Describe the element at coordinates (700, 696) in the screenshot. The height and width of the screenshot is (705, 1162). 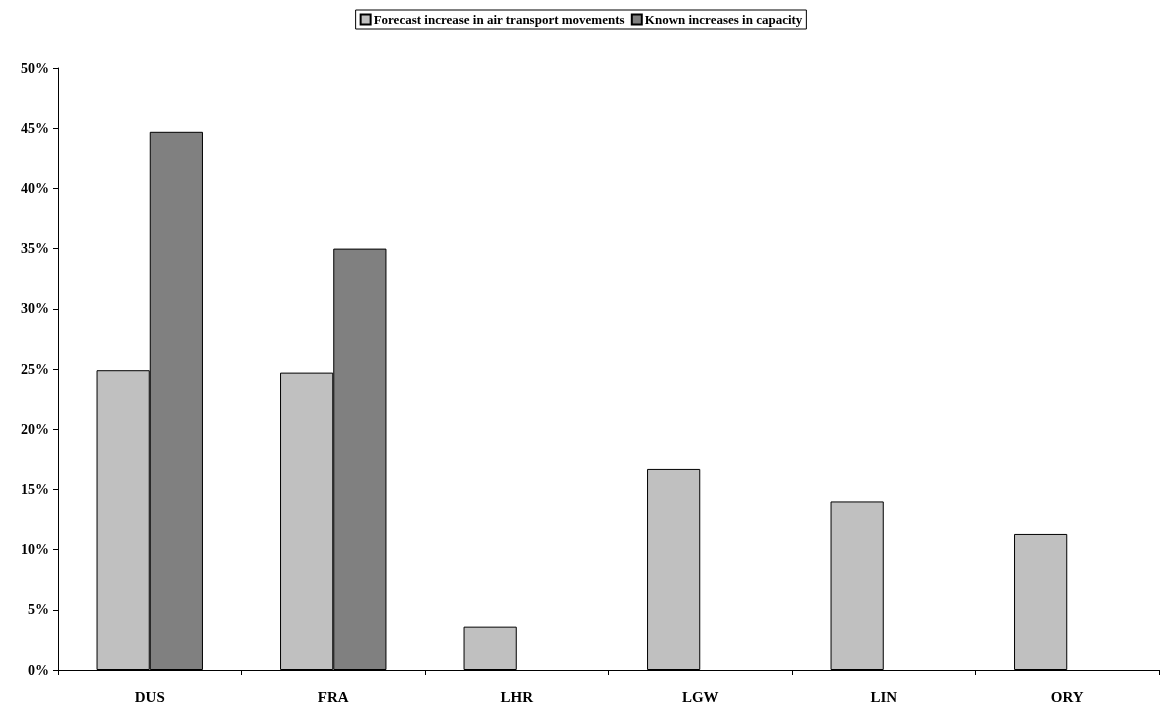
I see `x-tick-label: LGW` at that location.